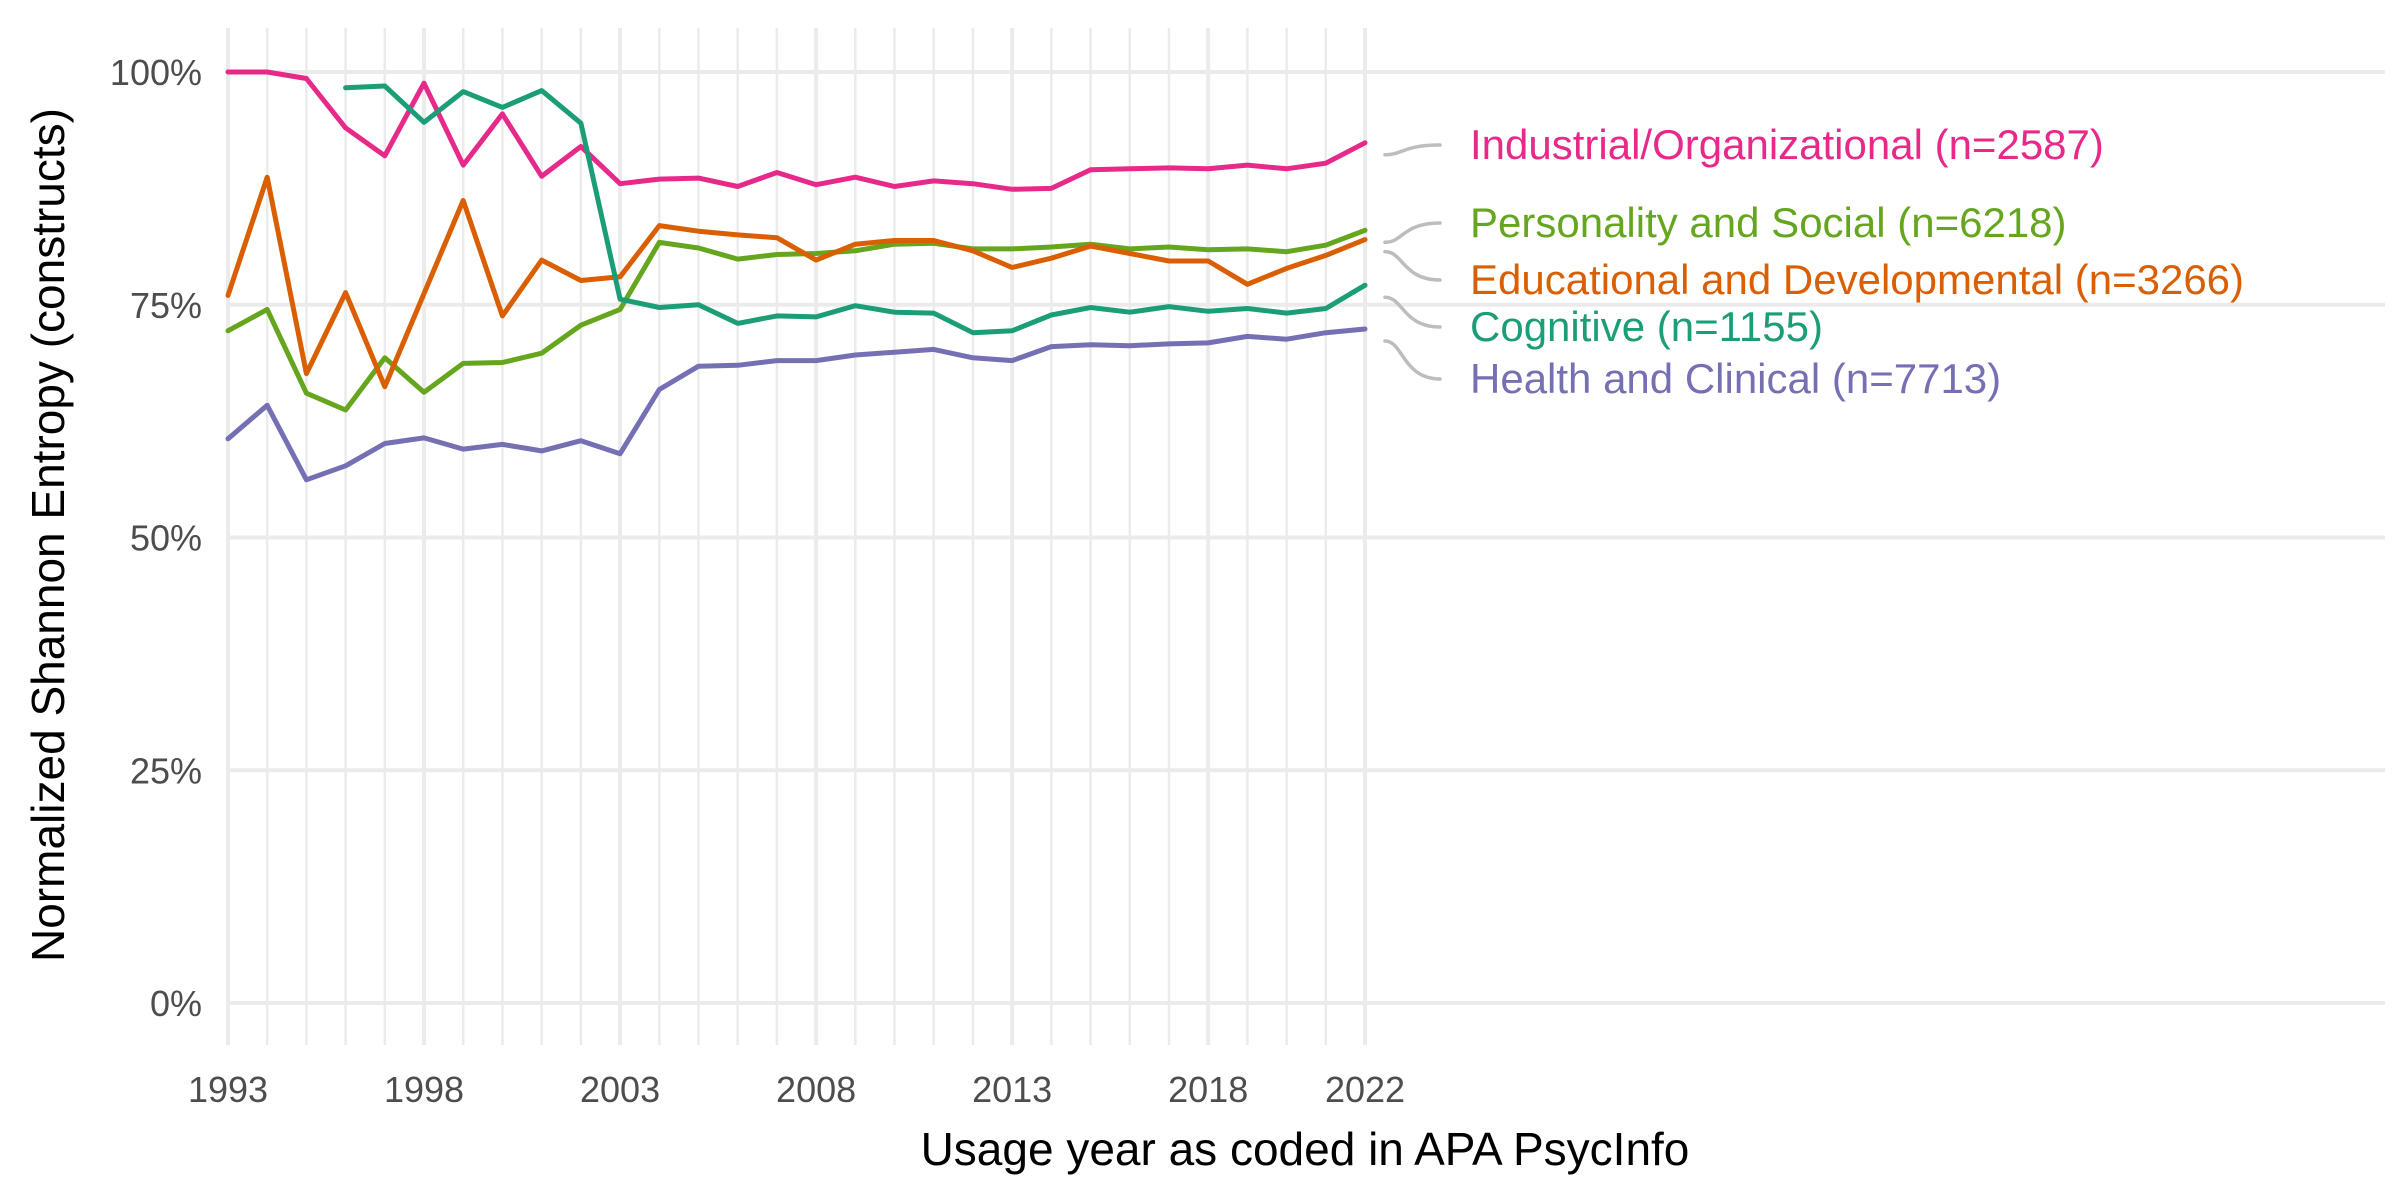 Image resolution: width=2400 pixels, height=1200 pixels. Describe the element at coordinates (424, 1089) in the screenshot. I see `x-tick-label: 1998` at that location.